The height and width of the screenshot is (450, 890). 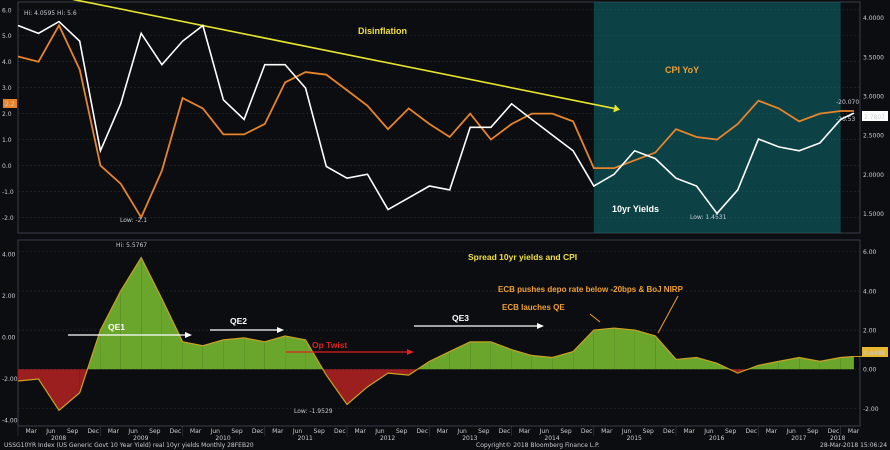 What do you see at coordinates (873, 214) in the screenshot?
I see `top-right-tick-label: 1.5000` at bounding box center [873, 214].